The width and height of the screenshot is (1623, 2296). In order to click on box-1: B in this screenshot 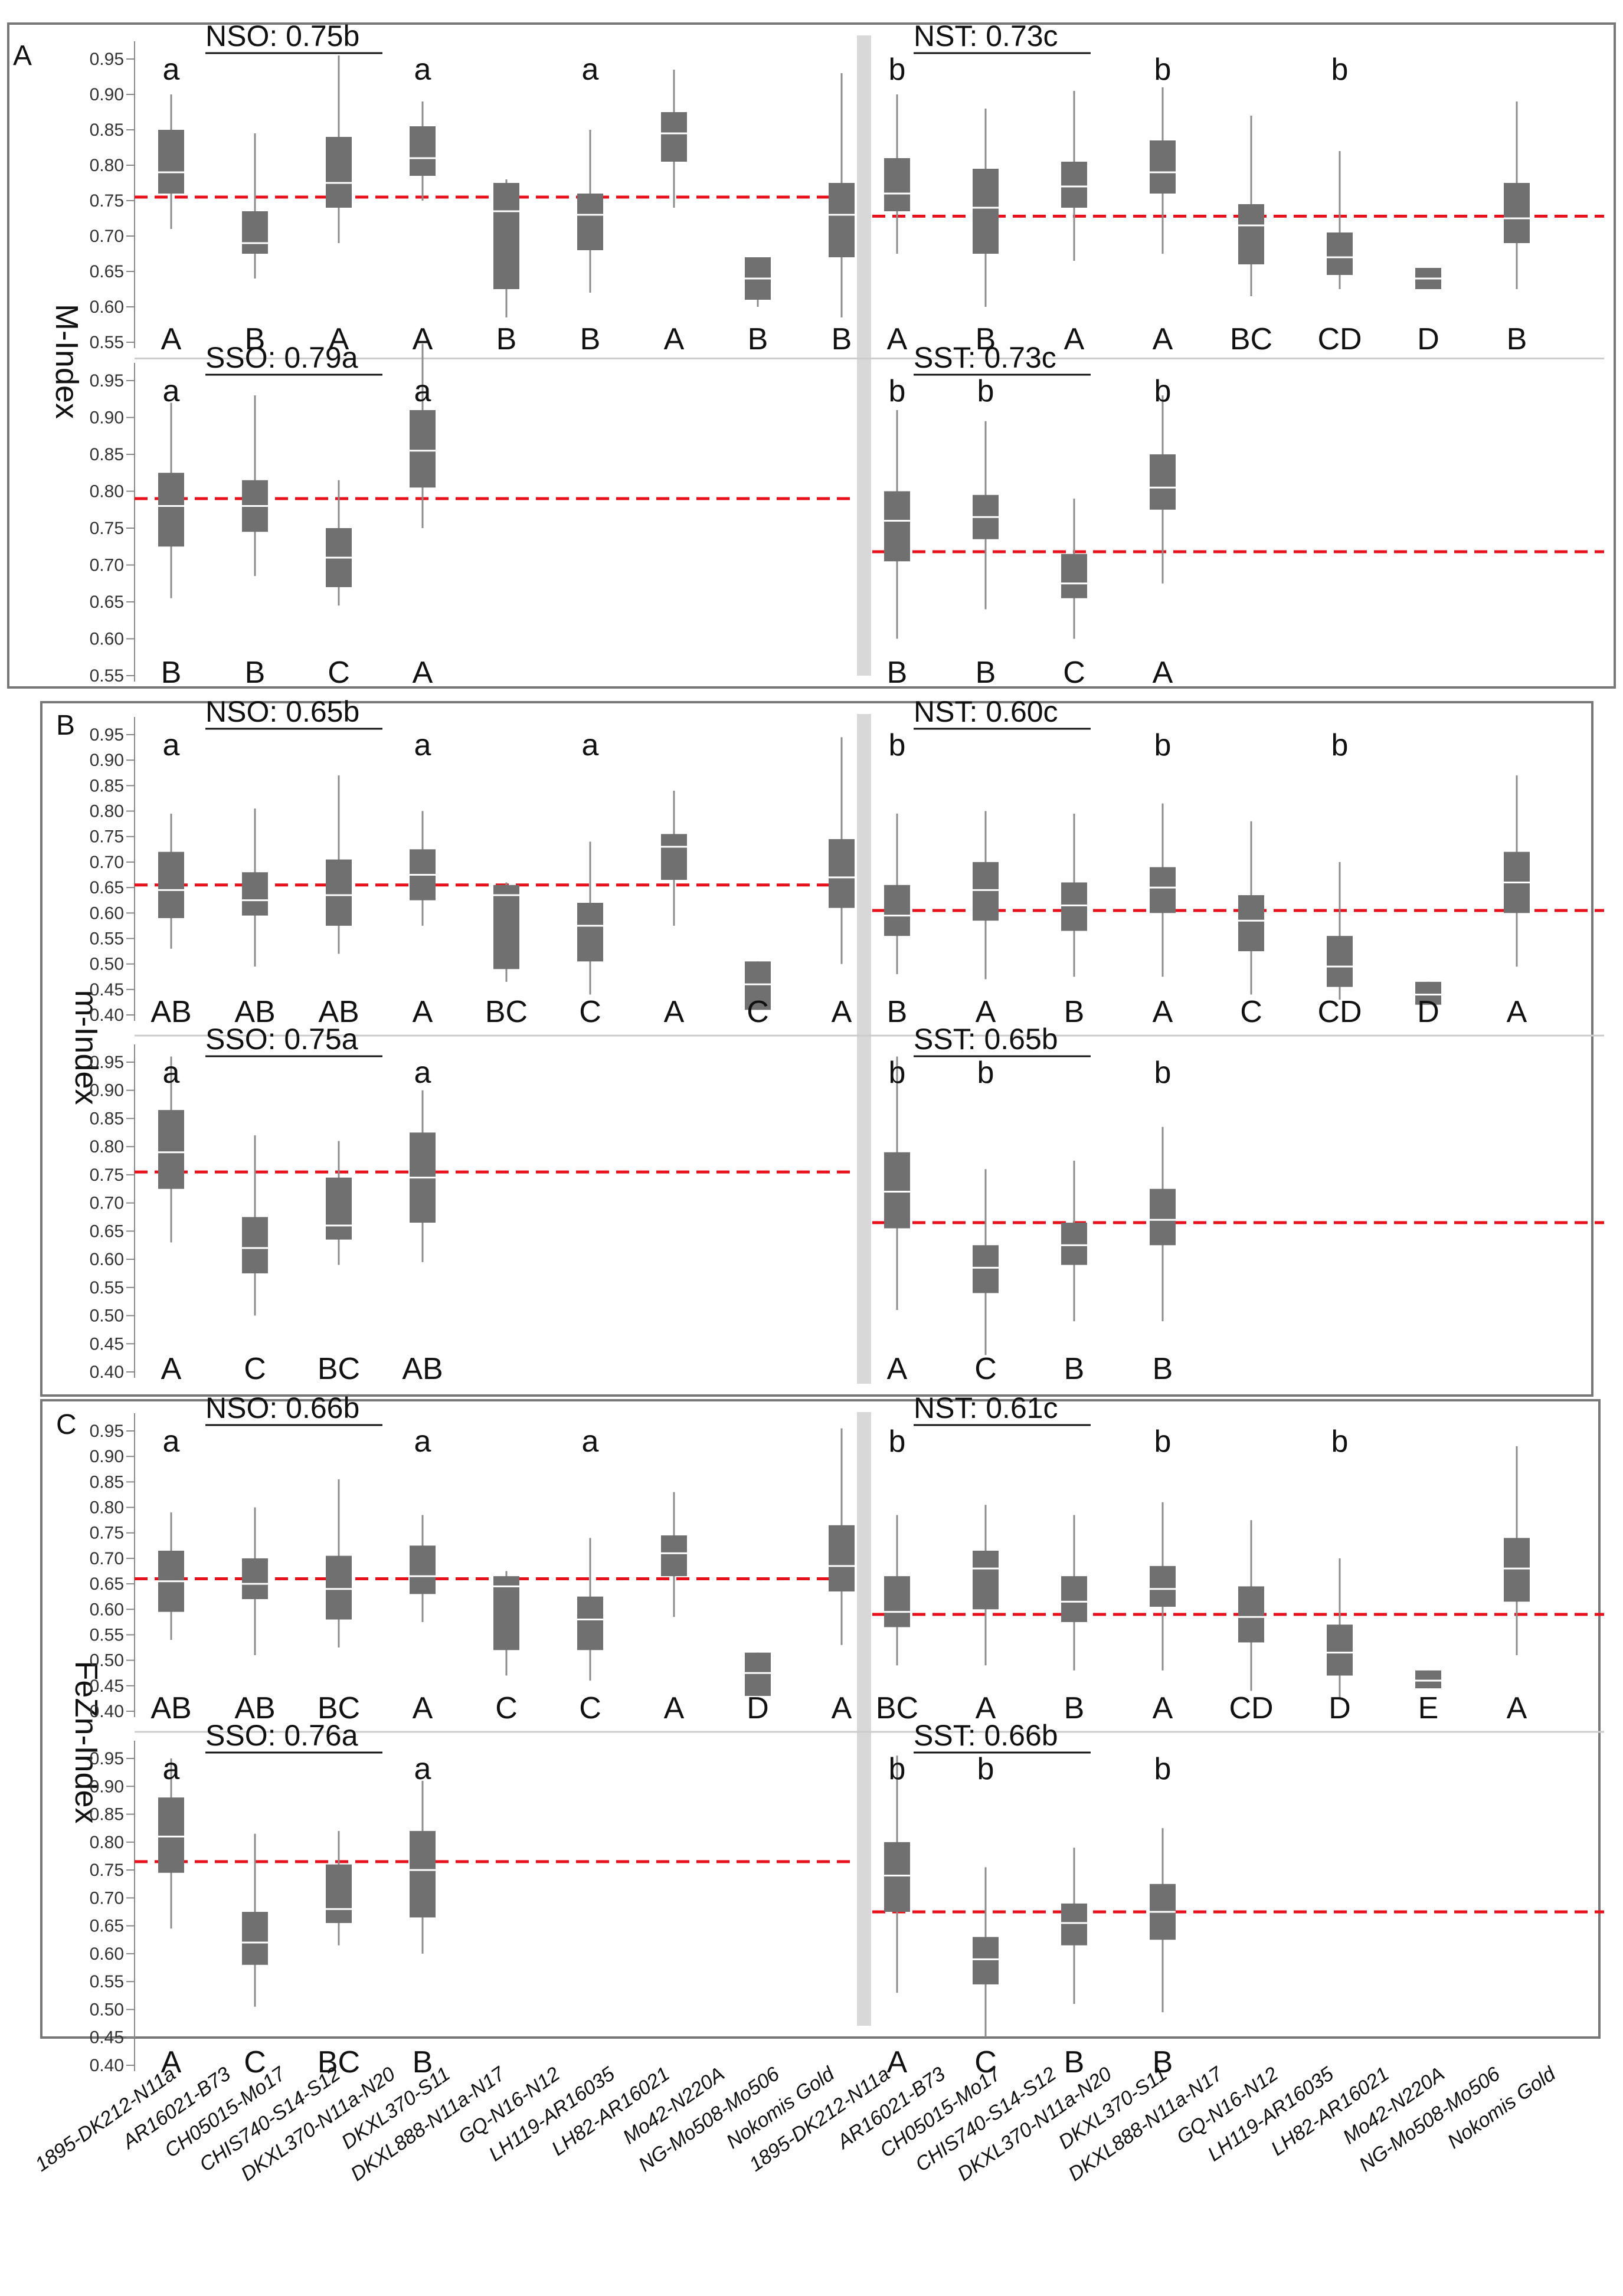, I will do `click(986, 555)`.